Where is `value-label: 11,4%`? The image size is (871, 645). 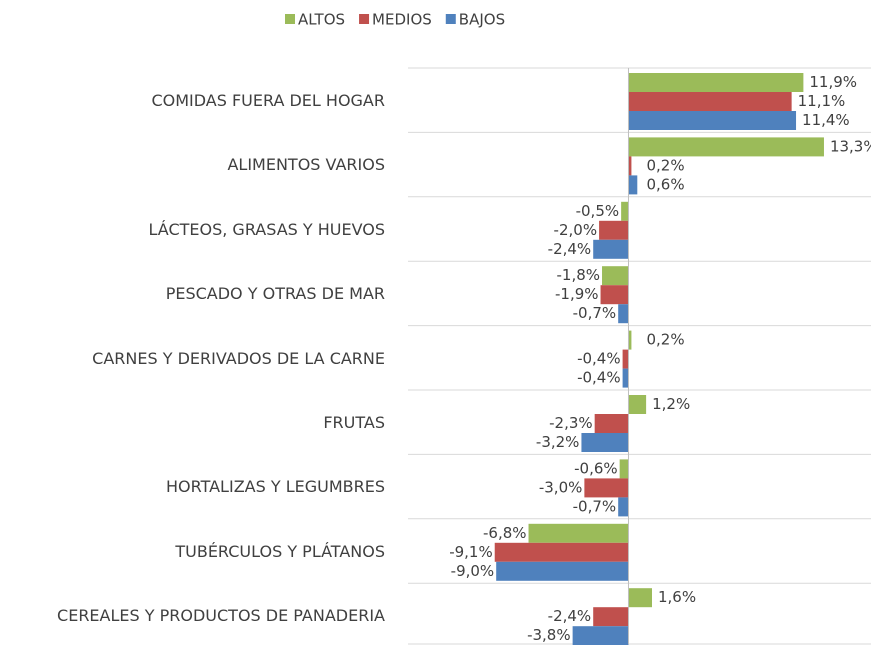
value-label: 11,4% is located at coordinates (826, 120).